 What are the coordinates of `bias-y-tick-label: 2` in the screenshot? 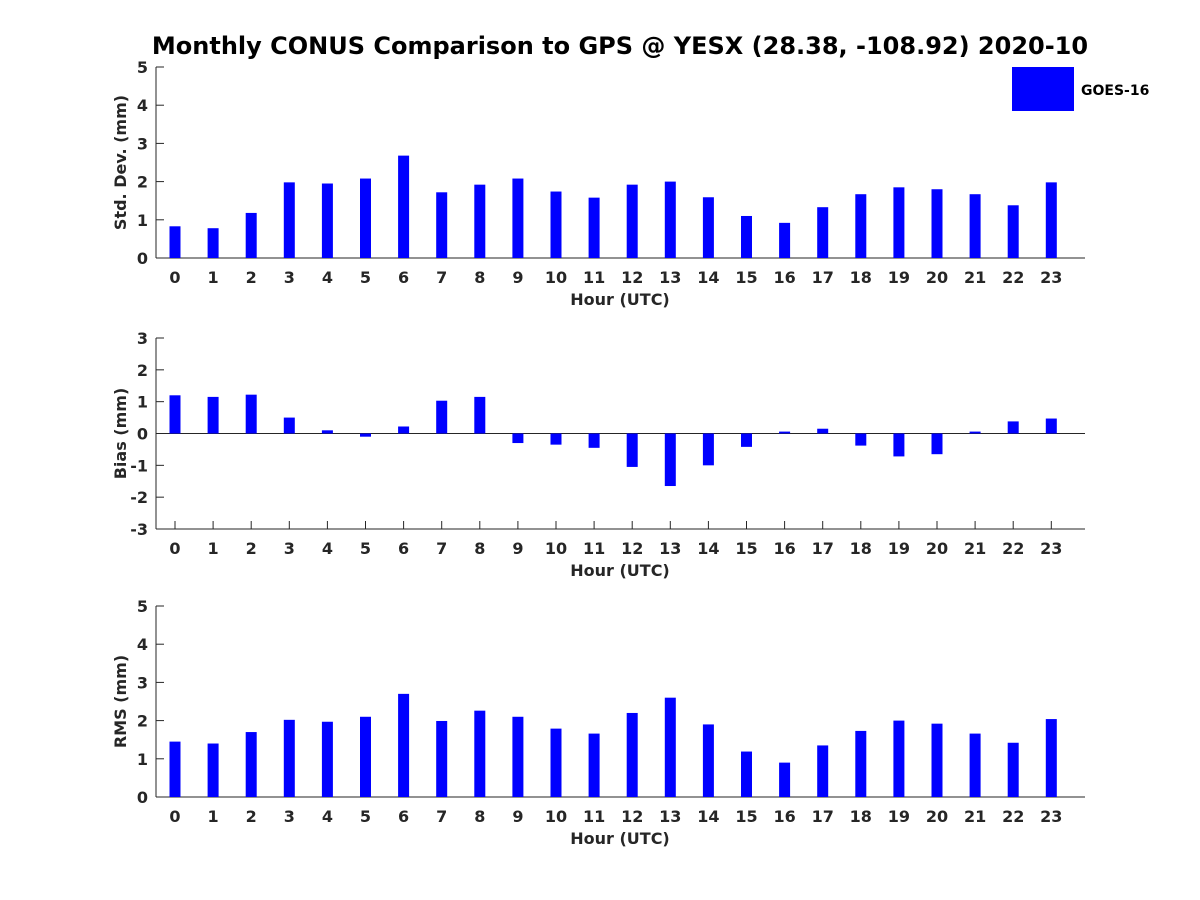 It's located at (142, 370).